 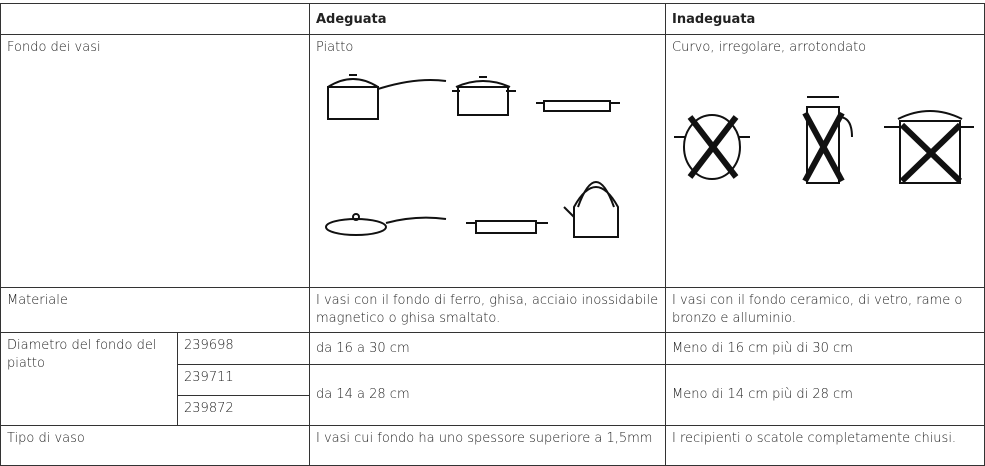 I want to click on cell: Meno di 16 cm più di 30 cm, so click(x=825, y=348).